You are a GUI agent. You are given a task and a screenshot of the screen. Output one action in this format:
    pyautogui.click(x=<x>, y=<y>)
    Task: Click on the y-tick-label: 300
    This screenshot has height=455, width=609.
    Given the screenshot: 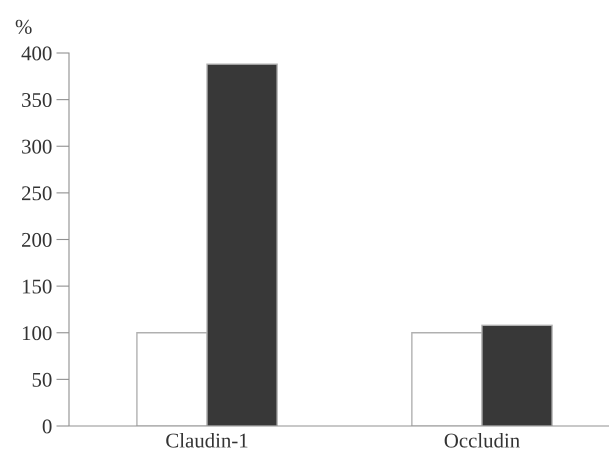 What is the action you would take?
    pyautogui.click(x=37, y=147)
    